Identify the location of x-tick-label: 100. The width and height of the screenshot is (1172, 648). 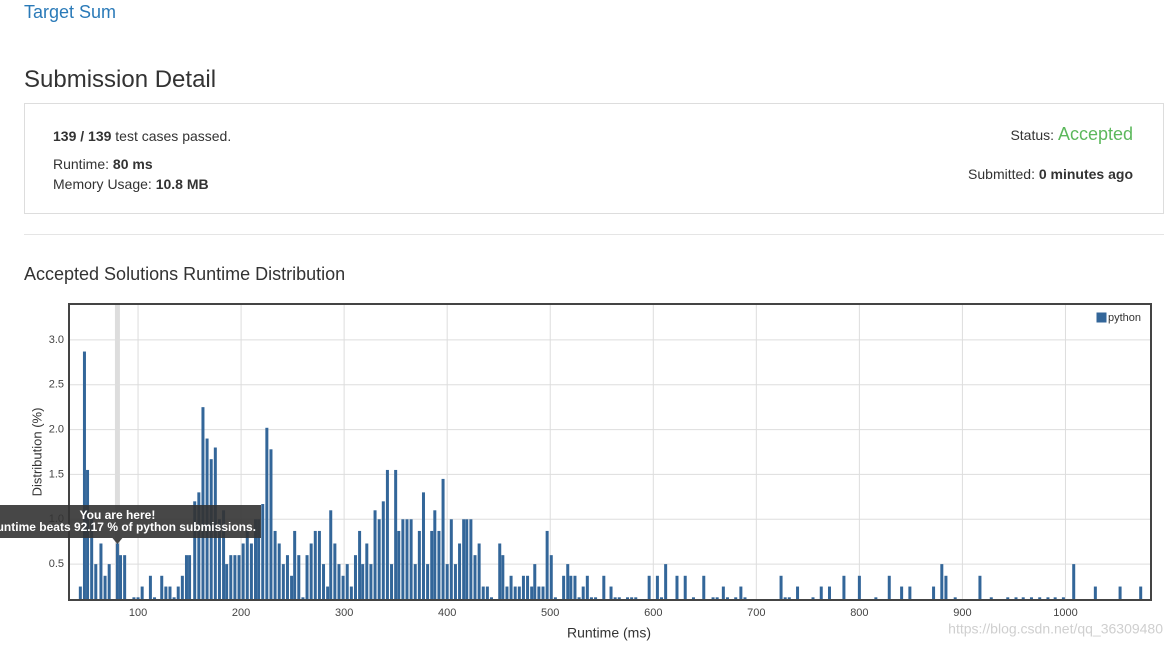
(138, 613).